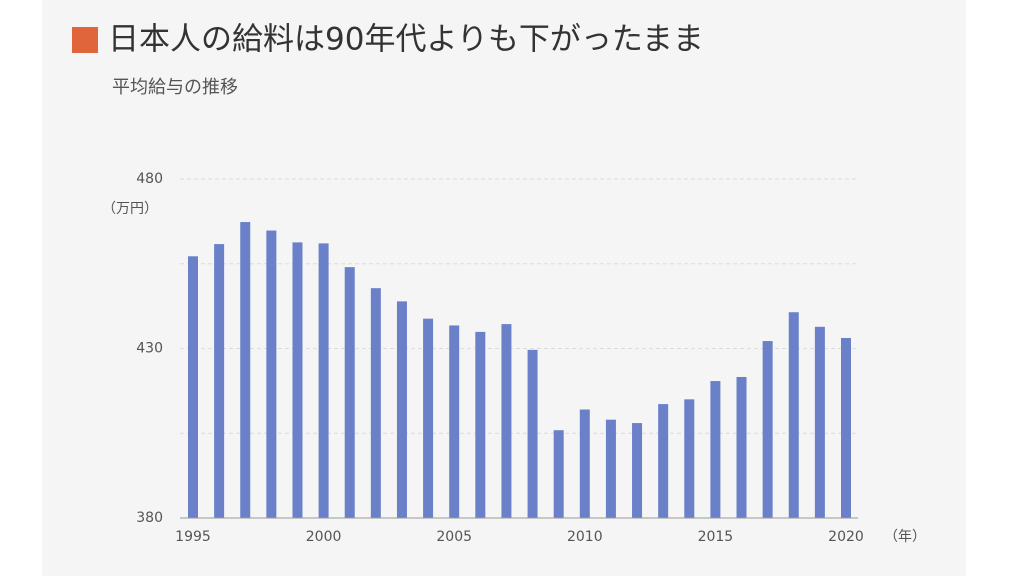  What do you see at coordinates (149, 179) in the screenshot?
I see `y-tick-label: 480` at bounding box center [149, 179].